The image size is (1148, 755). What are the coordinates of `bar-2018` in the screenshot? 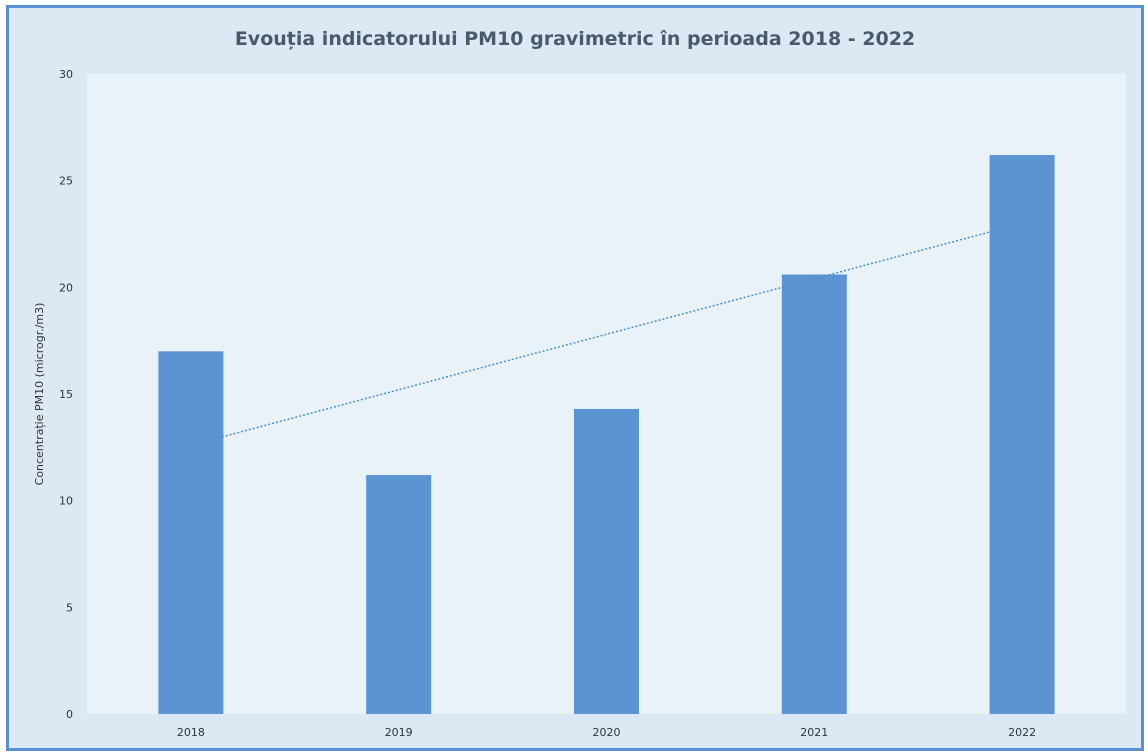 It's located at (191, 532).